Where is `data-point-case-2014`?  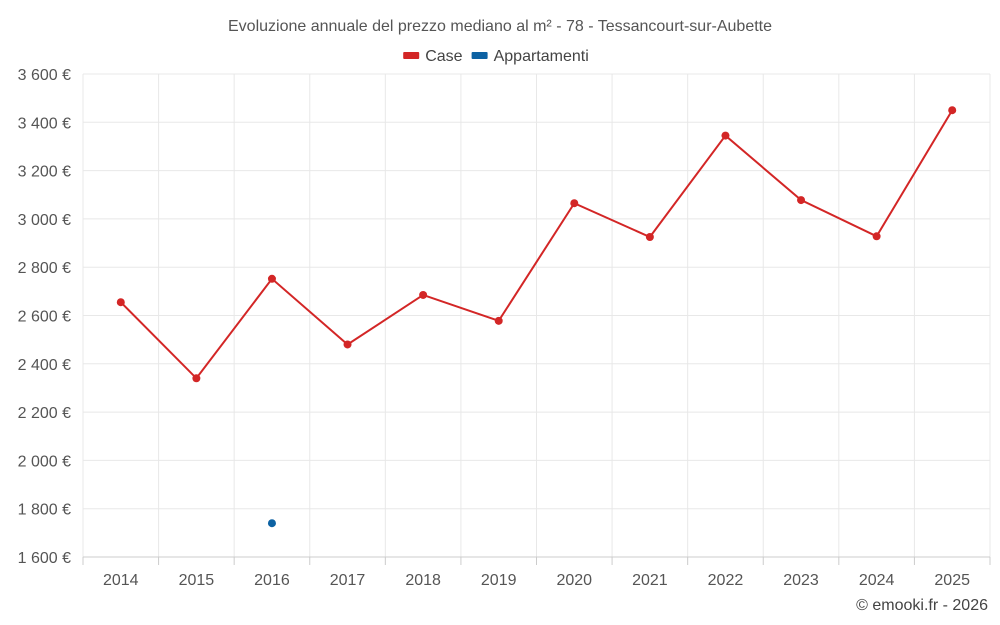
data-point-case-2014 is located at coordinates (120, 302).